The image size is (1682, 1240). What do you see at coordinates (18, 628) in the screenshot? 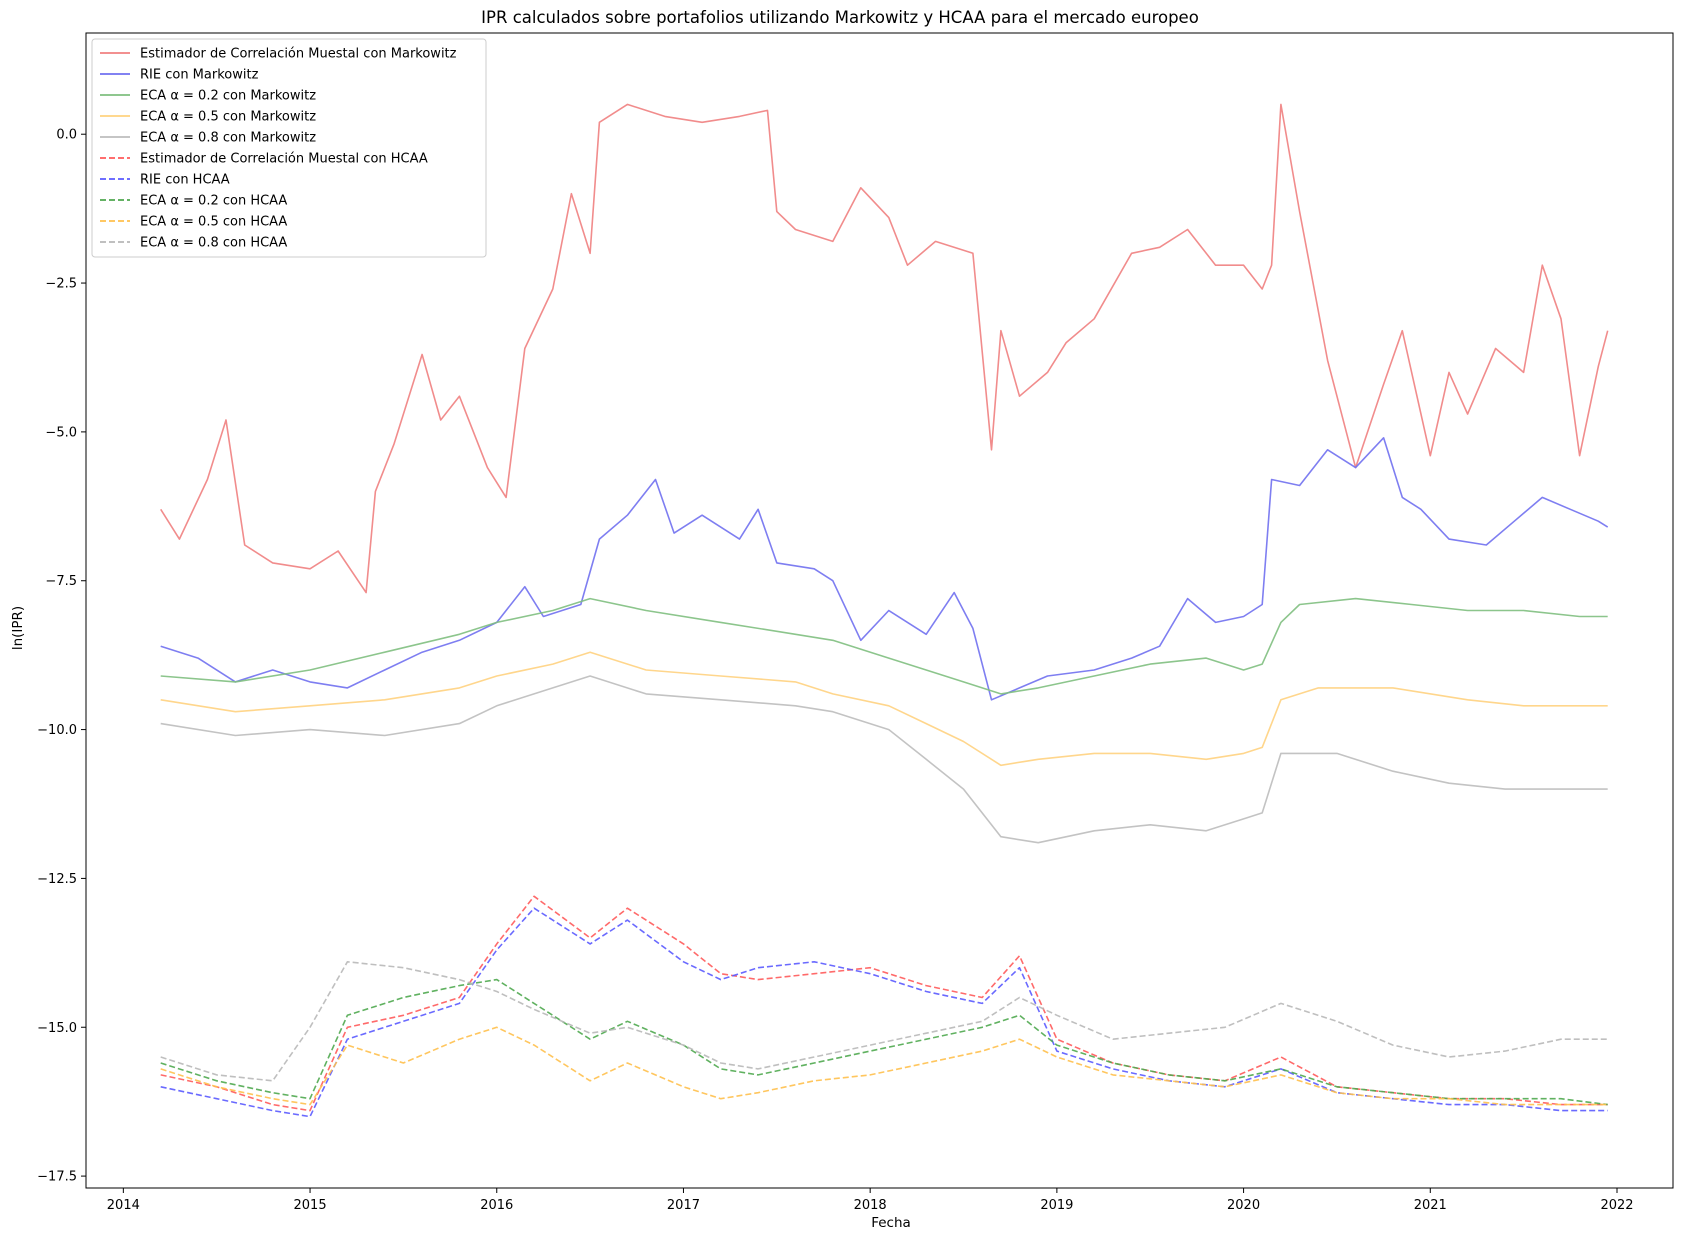
I see `y-axis-label: ln(IPR)` at bounding box center [18, 628].